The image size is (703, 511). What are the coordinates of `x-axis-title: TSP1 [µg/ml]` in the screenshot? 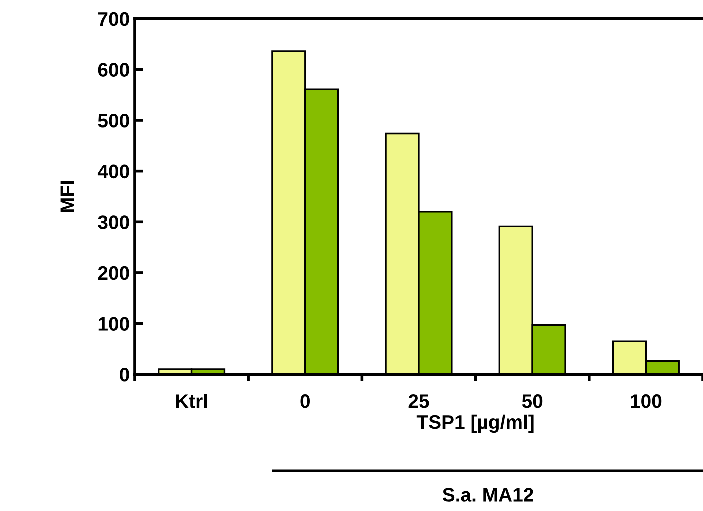 It's located at (475, 424).